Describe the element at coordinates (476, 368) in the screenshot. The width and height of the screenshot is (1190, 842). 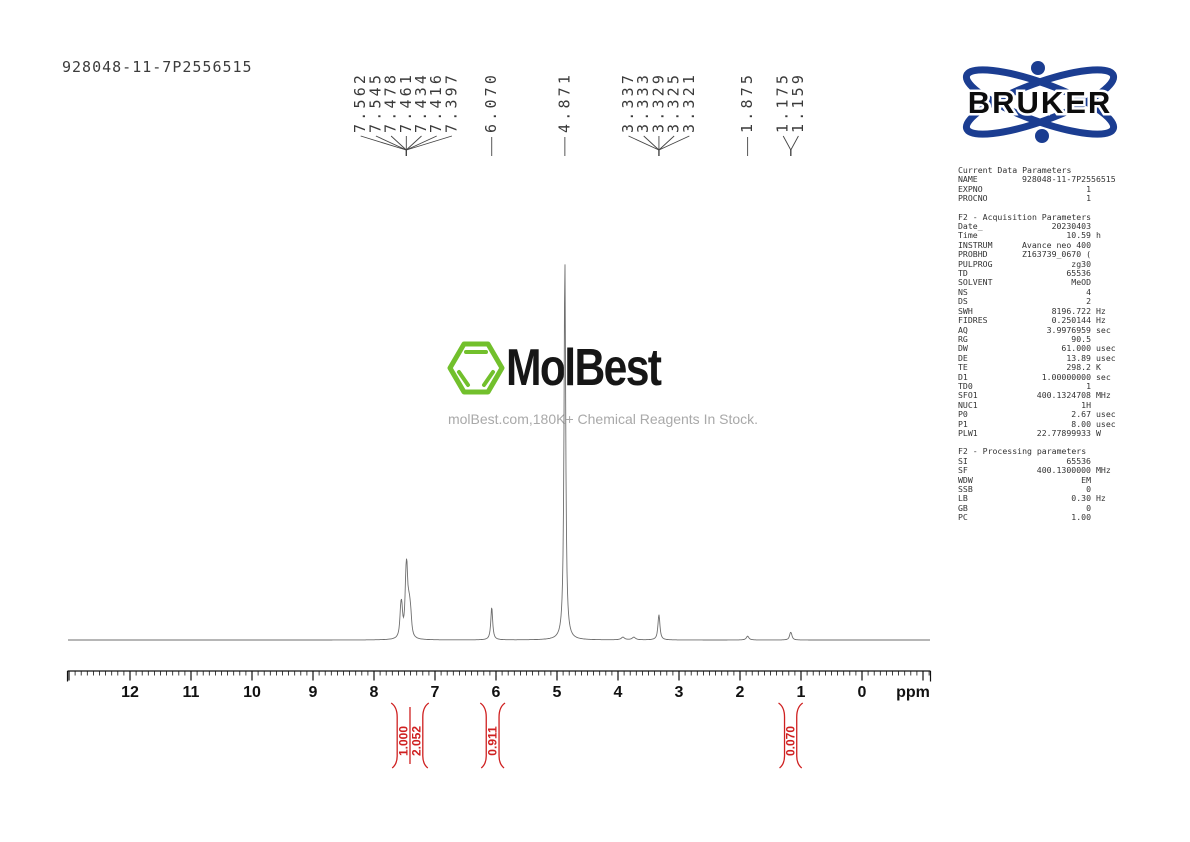
I see `benzene-hexagon-icon` at that location.